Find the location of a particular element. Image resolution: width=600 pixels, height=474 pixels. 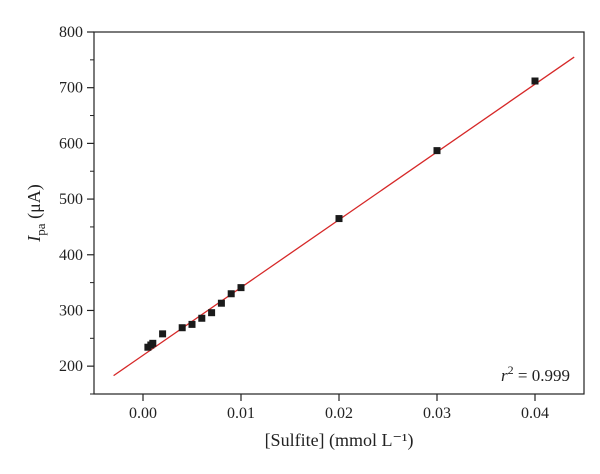

r-squared-annotation: r2 = 0.999 is located at coordinates (535, 374).